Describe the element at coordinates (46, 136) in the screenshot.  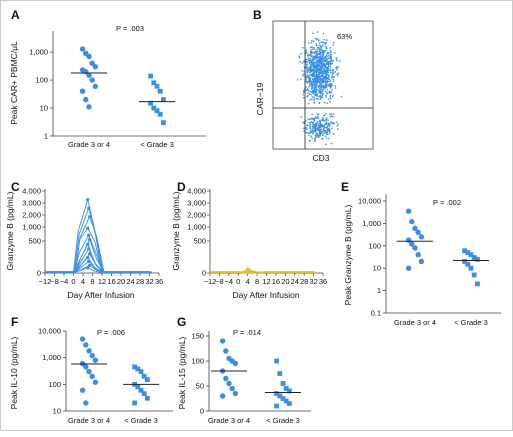
I see `panel-a-ytick-label: 1` at that location.